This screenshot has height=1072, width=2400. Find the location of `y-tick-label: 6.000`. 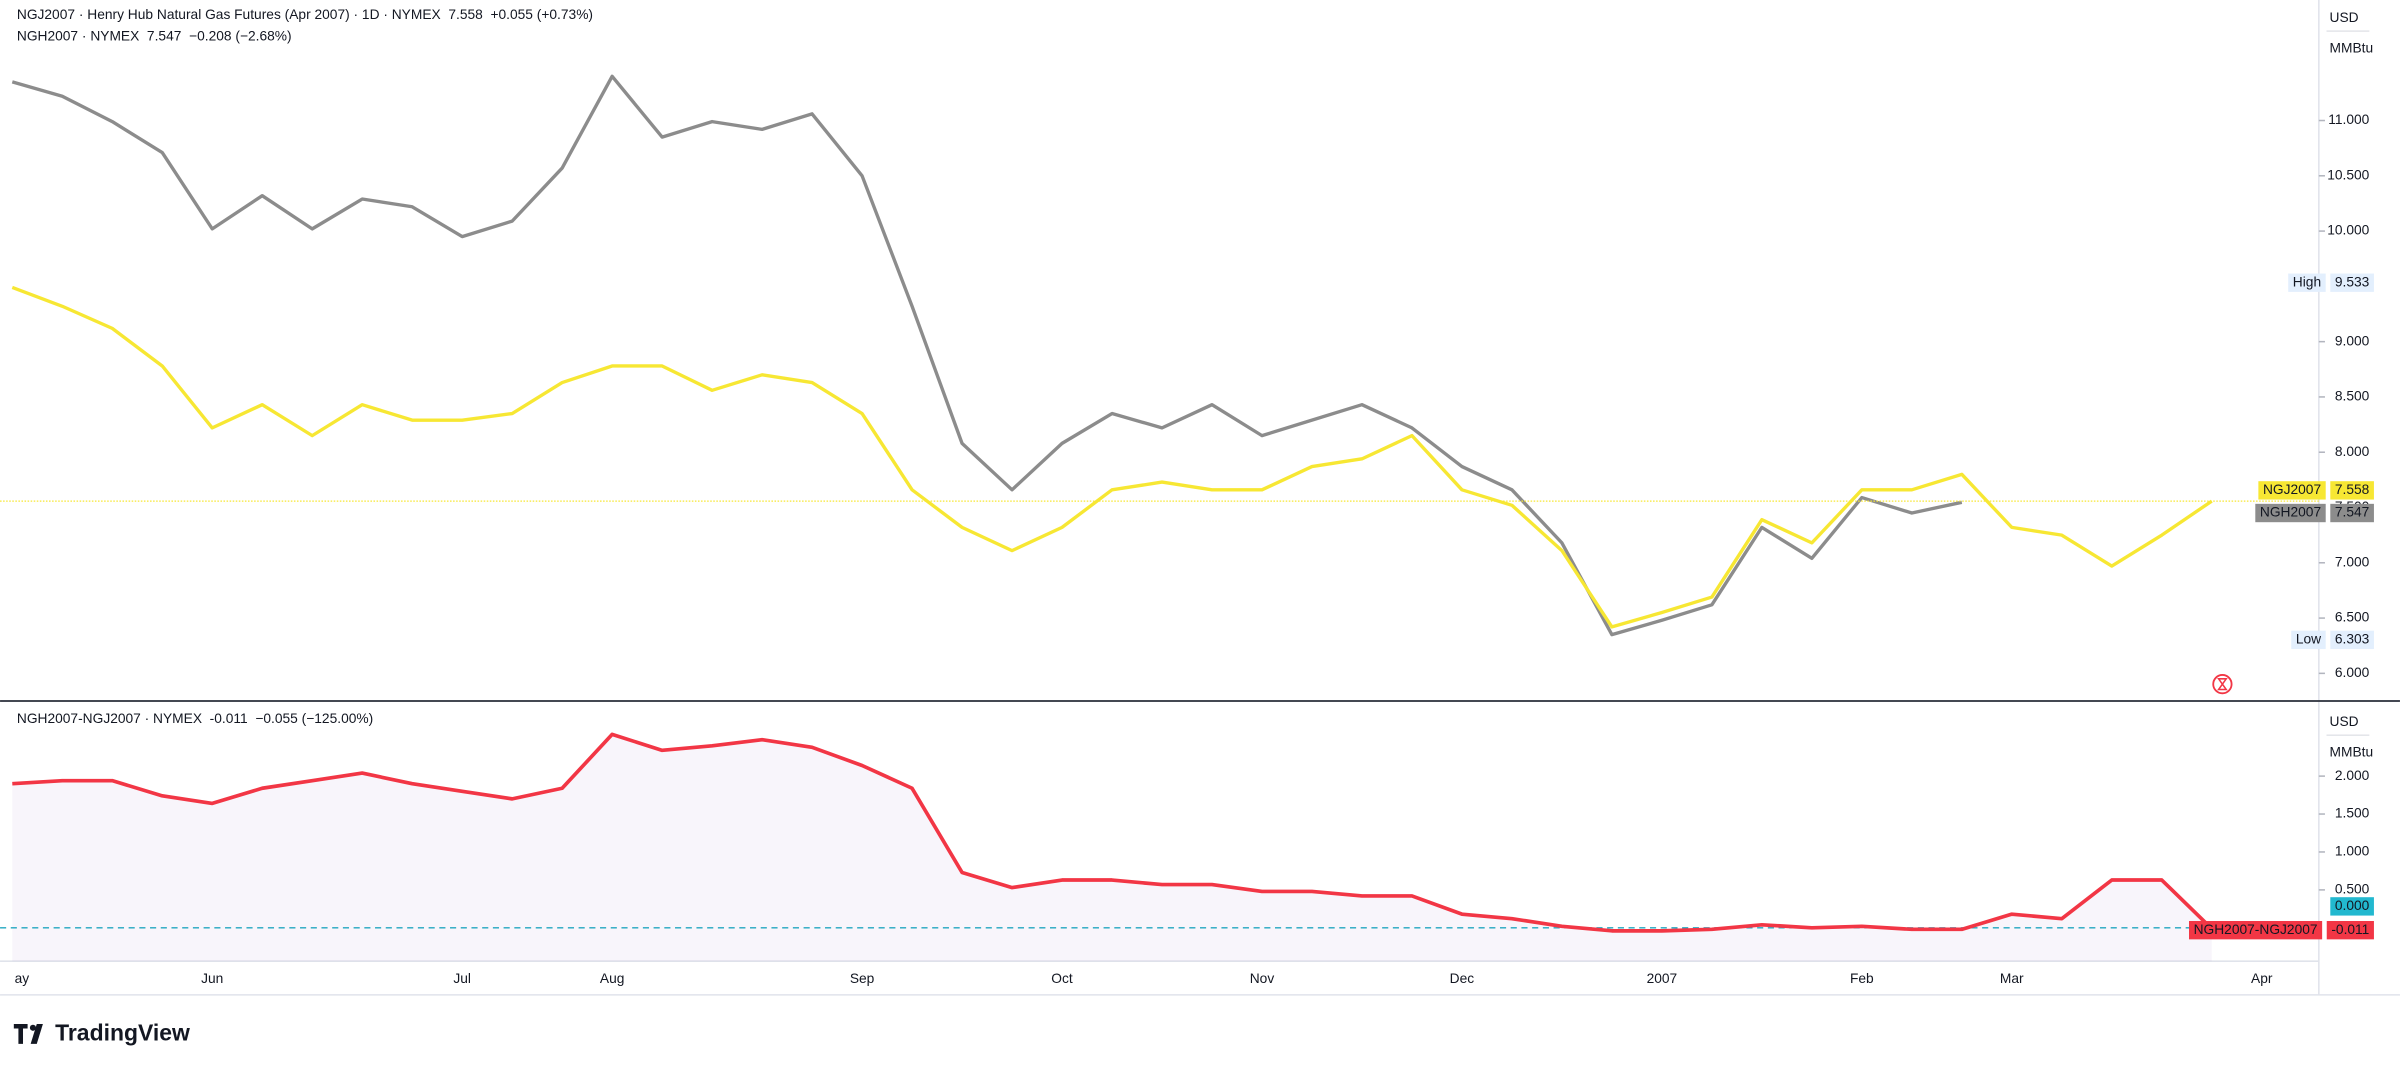

y-tick-label: 6.000 is located at coordinates (2352, 672).